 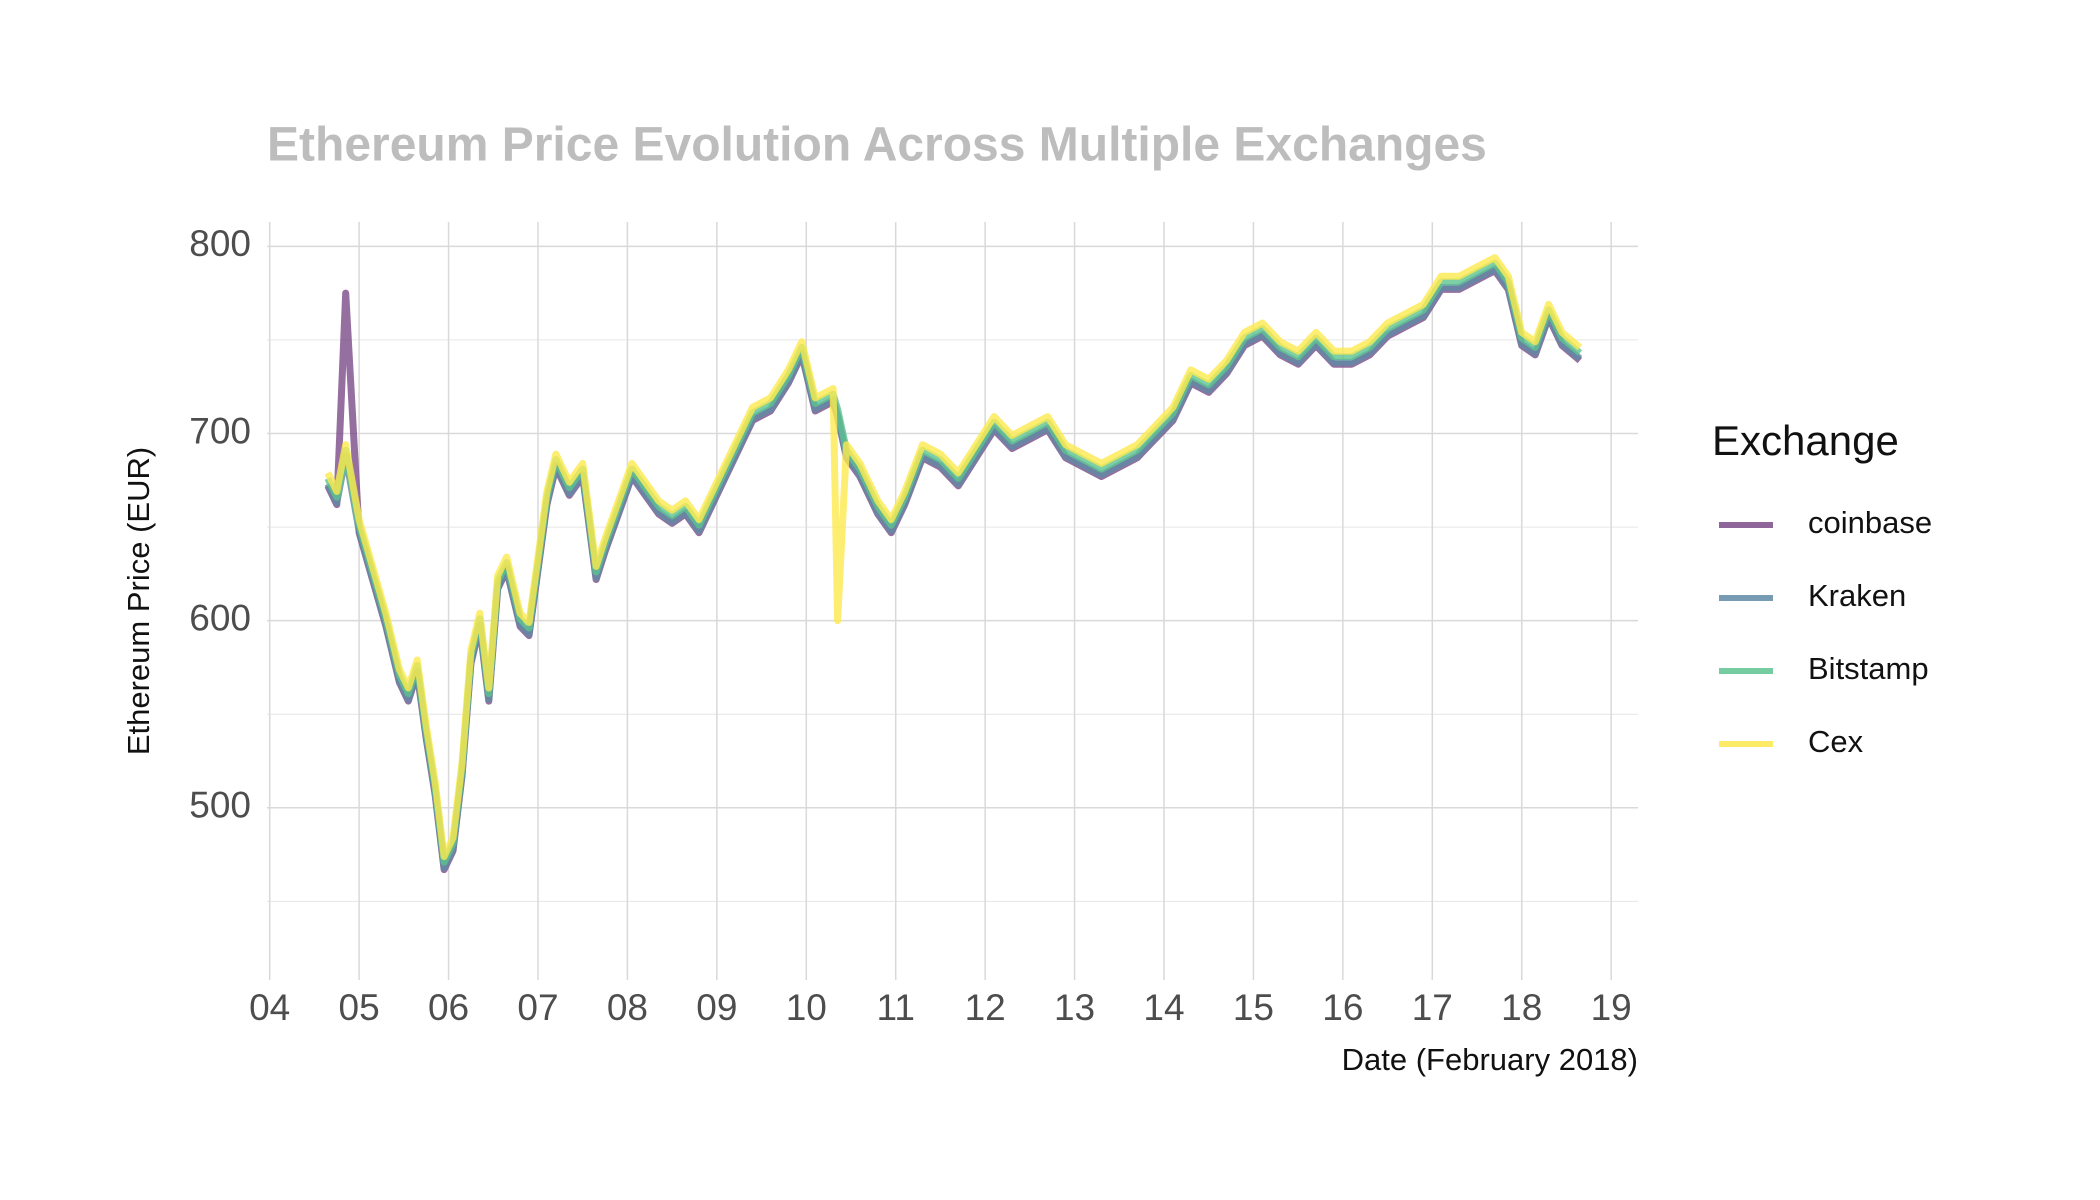 I want to click on x-tick-label: 18, so click(x=1521, y=1007).